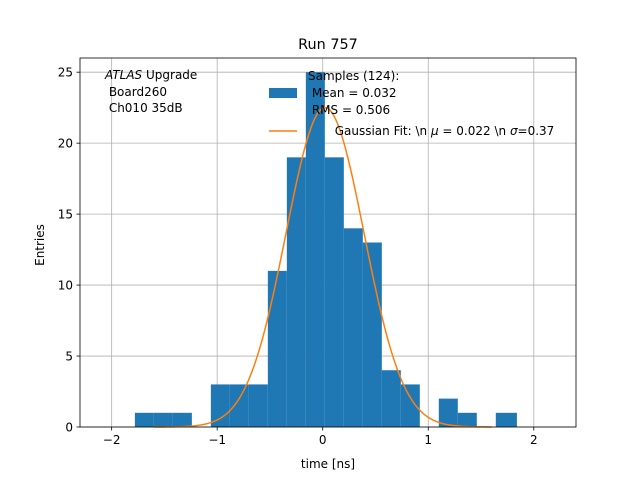 The height and width of the screenshot is (480, 640). I want to click on svg-text: ATLAS Upgrade, so click(150, 75).